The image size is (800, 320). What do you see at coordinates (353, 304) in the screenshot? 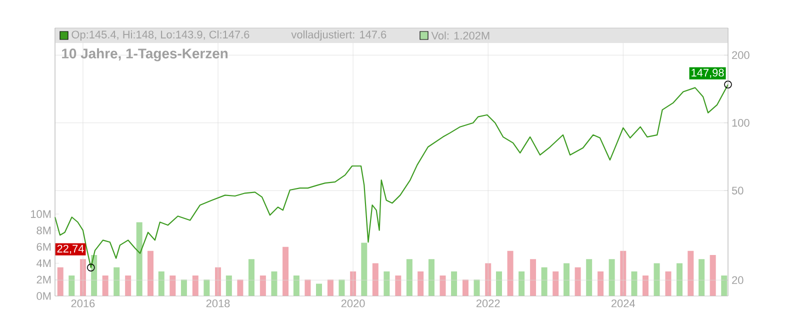
I see `x-tick-label: 2020` at bounding box center [353, 304].